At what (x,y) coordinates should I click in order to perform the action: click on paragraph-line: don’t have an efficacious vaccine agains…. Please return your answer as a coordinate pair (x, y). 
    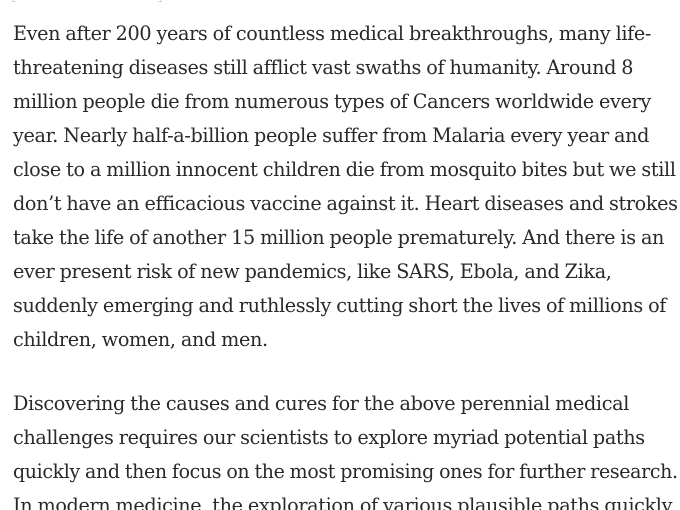
    Looking at the image, I should click on (345, 203).